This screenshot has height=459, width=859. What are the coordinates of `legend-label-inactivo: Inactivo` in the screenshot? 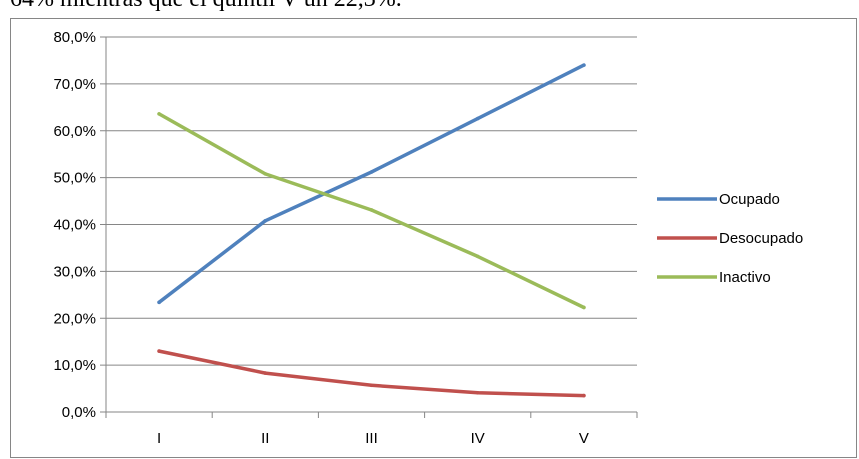 It's located at (745, 277).